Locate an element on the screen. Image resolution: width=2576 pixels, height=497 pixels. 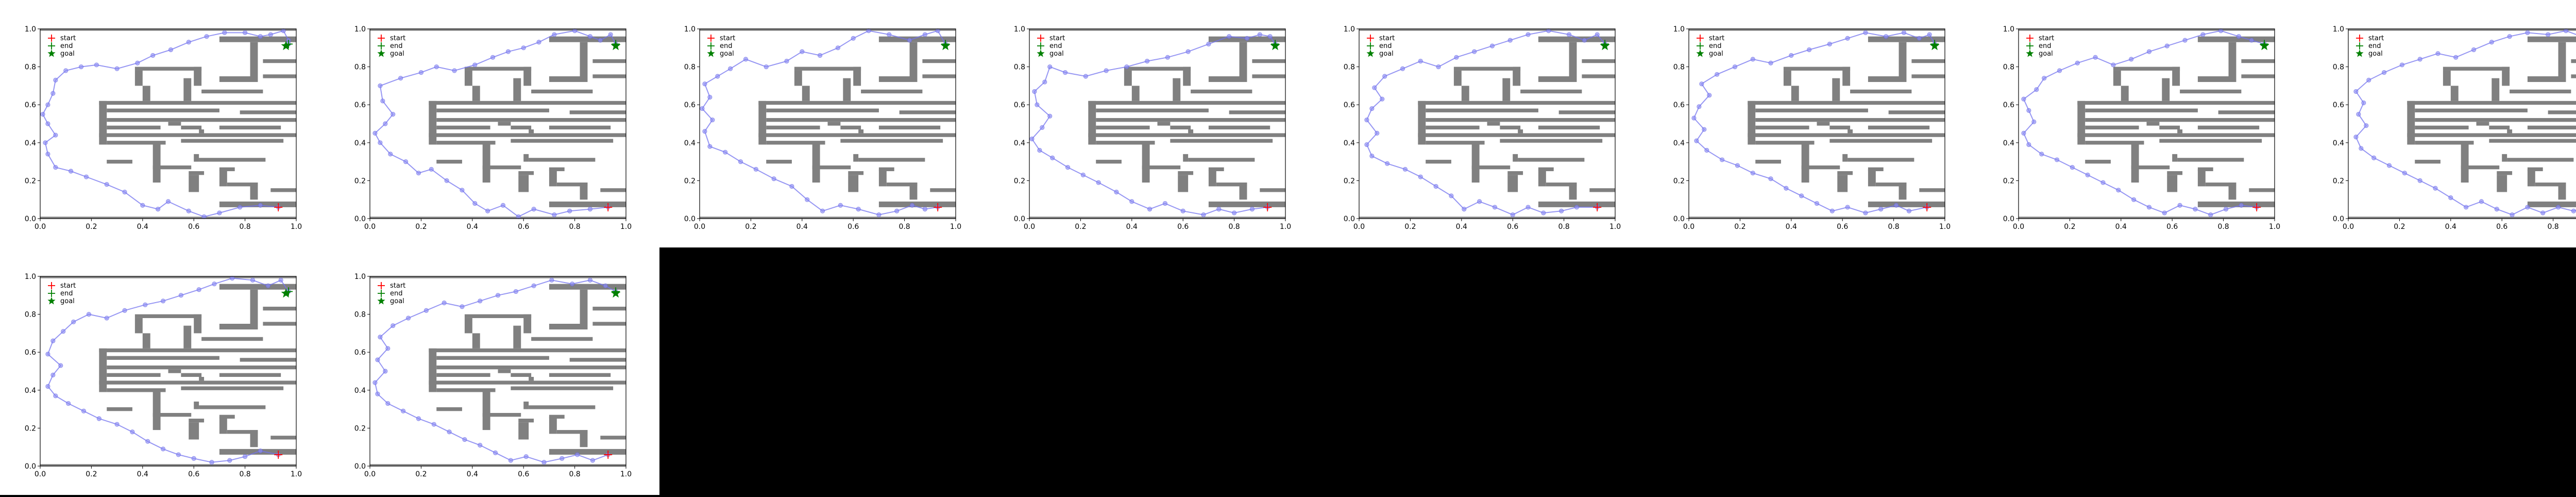
y-tick-label: 1.0 is located at coordinates (1019, 29).